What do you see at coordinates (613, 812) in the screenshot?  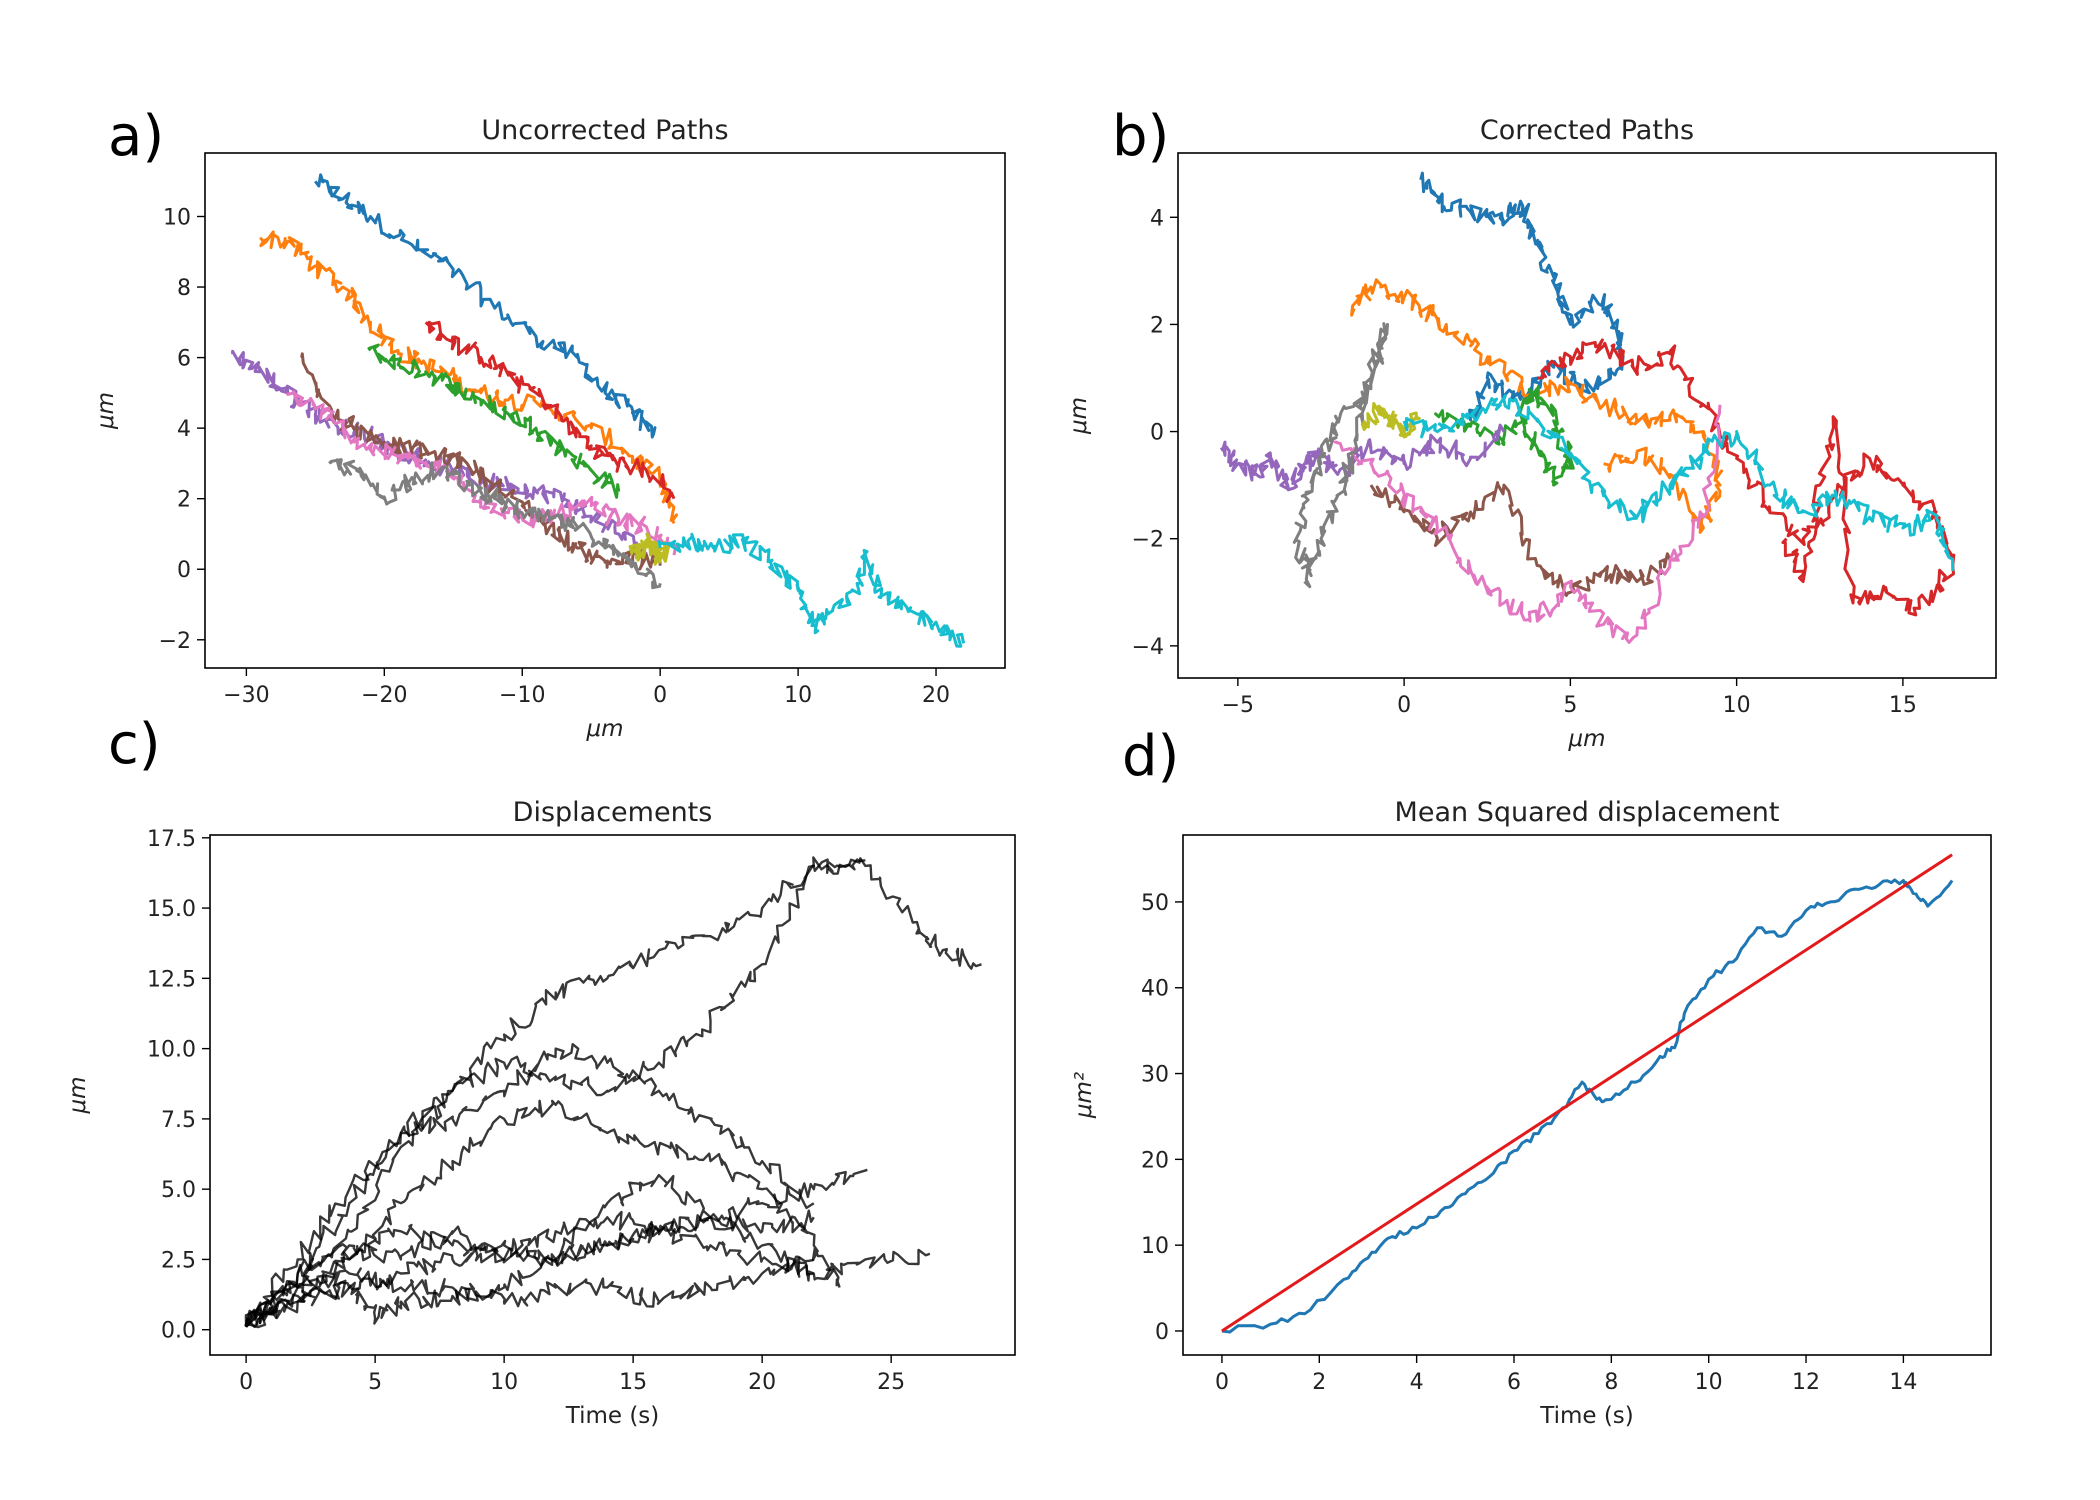 I see `chart-title: Displacements` at bounding box center [613, 812].